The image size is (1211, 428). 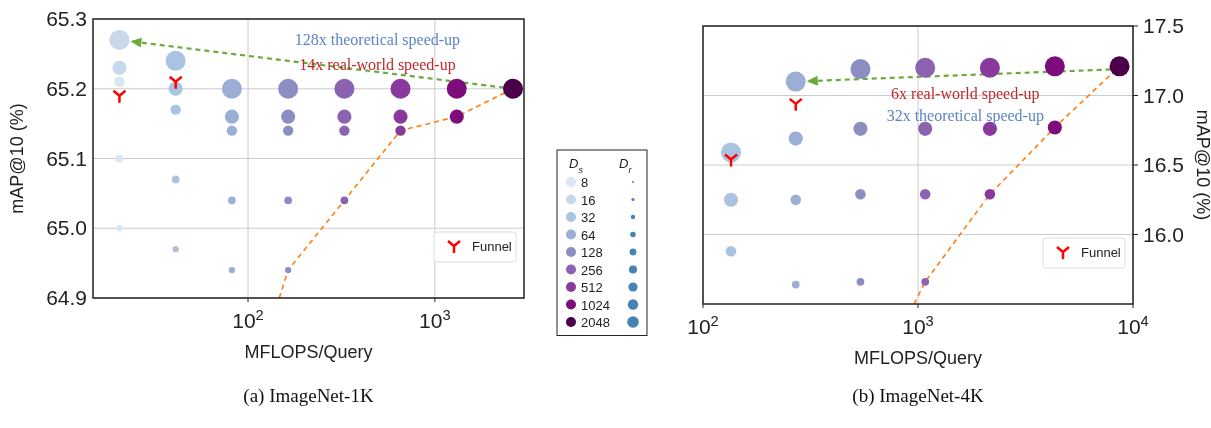 I want to click on y2-tick-label: 17.0, so click(x=1163, y=95).